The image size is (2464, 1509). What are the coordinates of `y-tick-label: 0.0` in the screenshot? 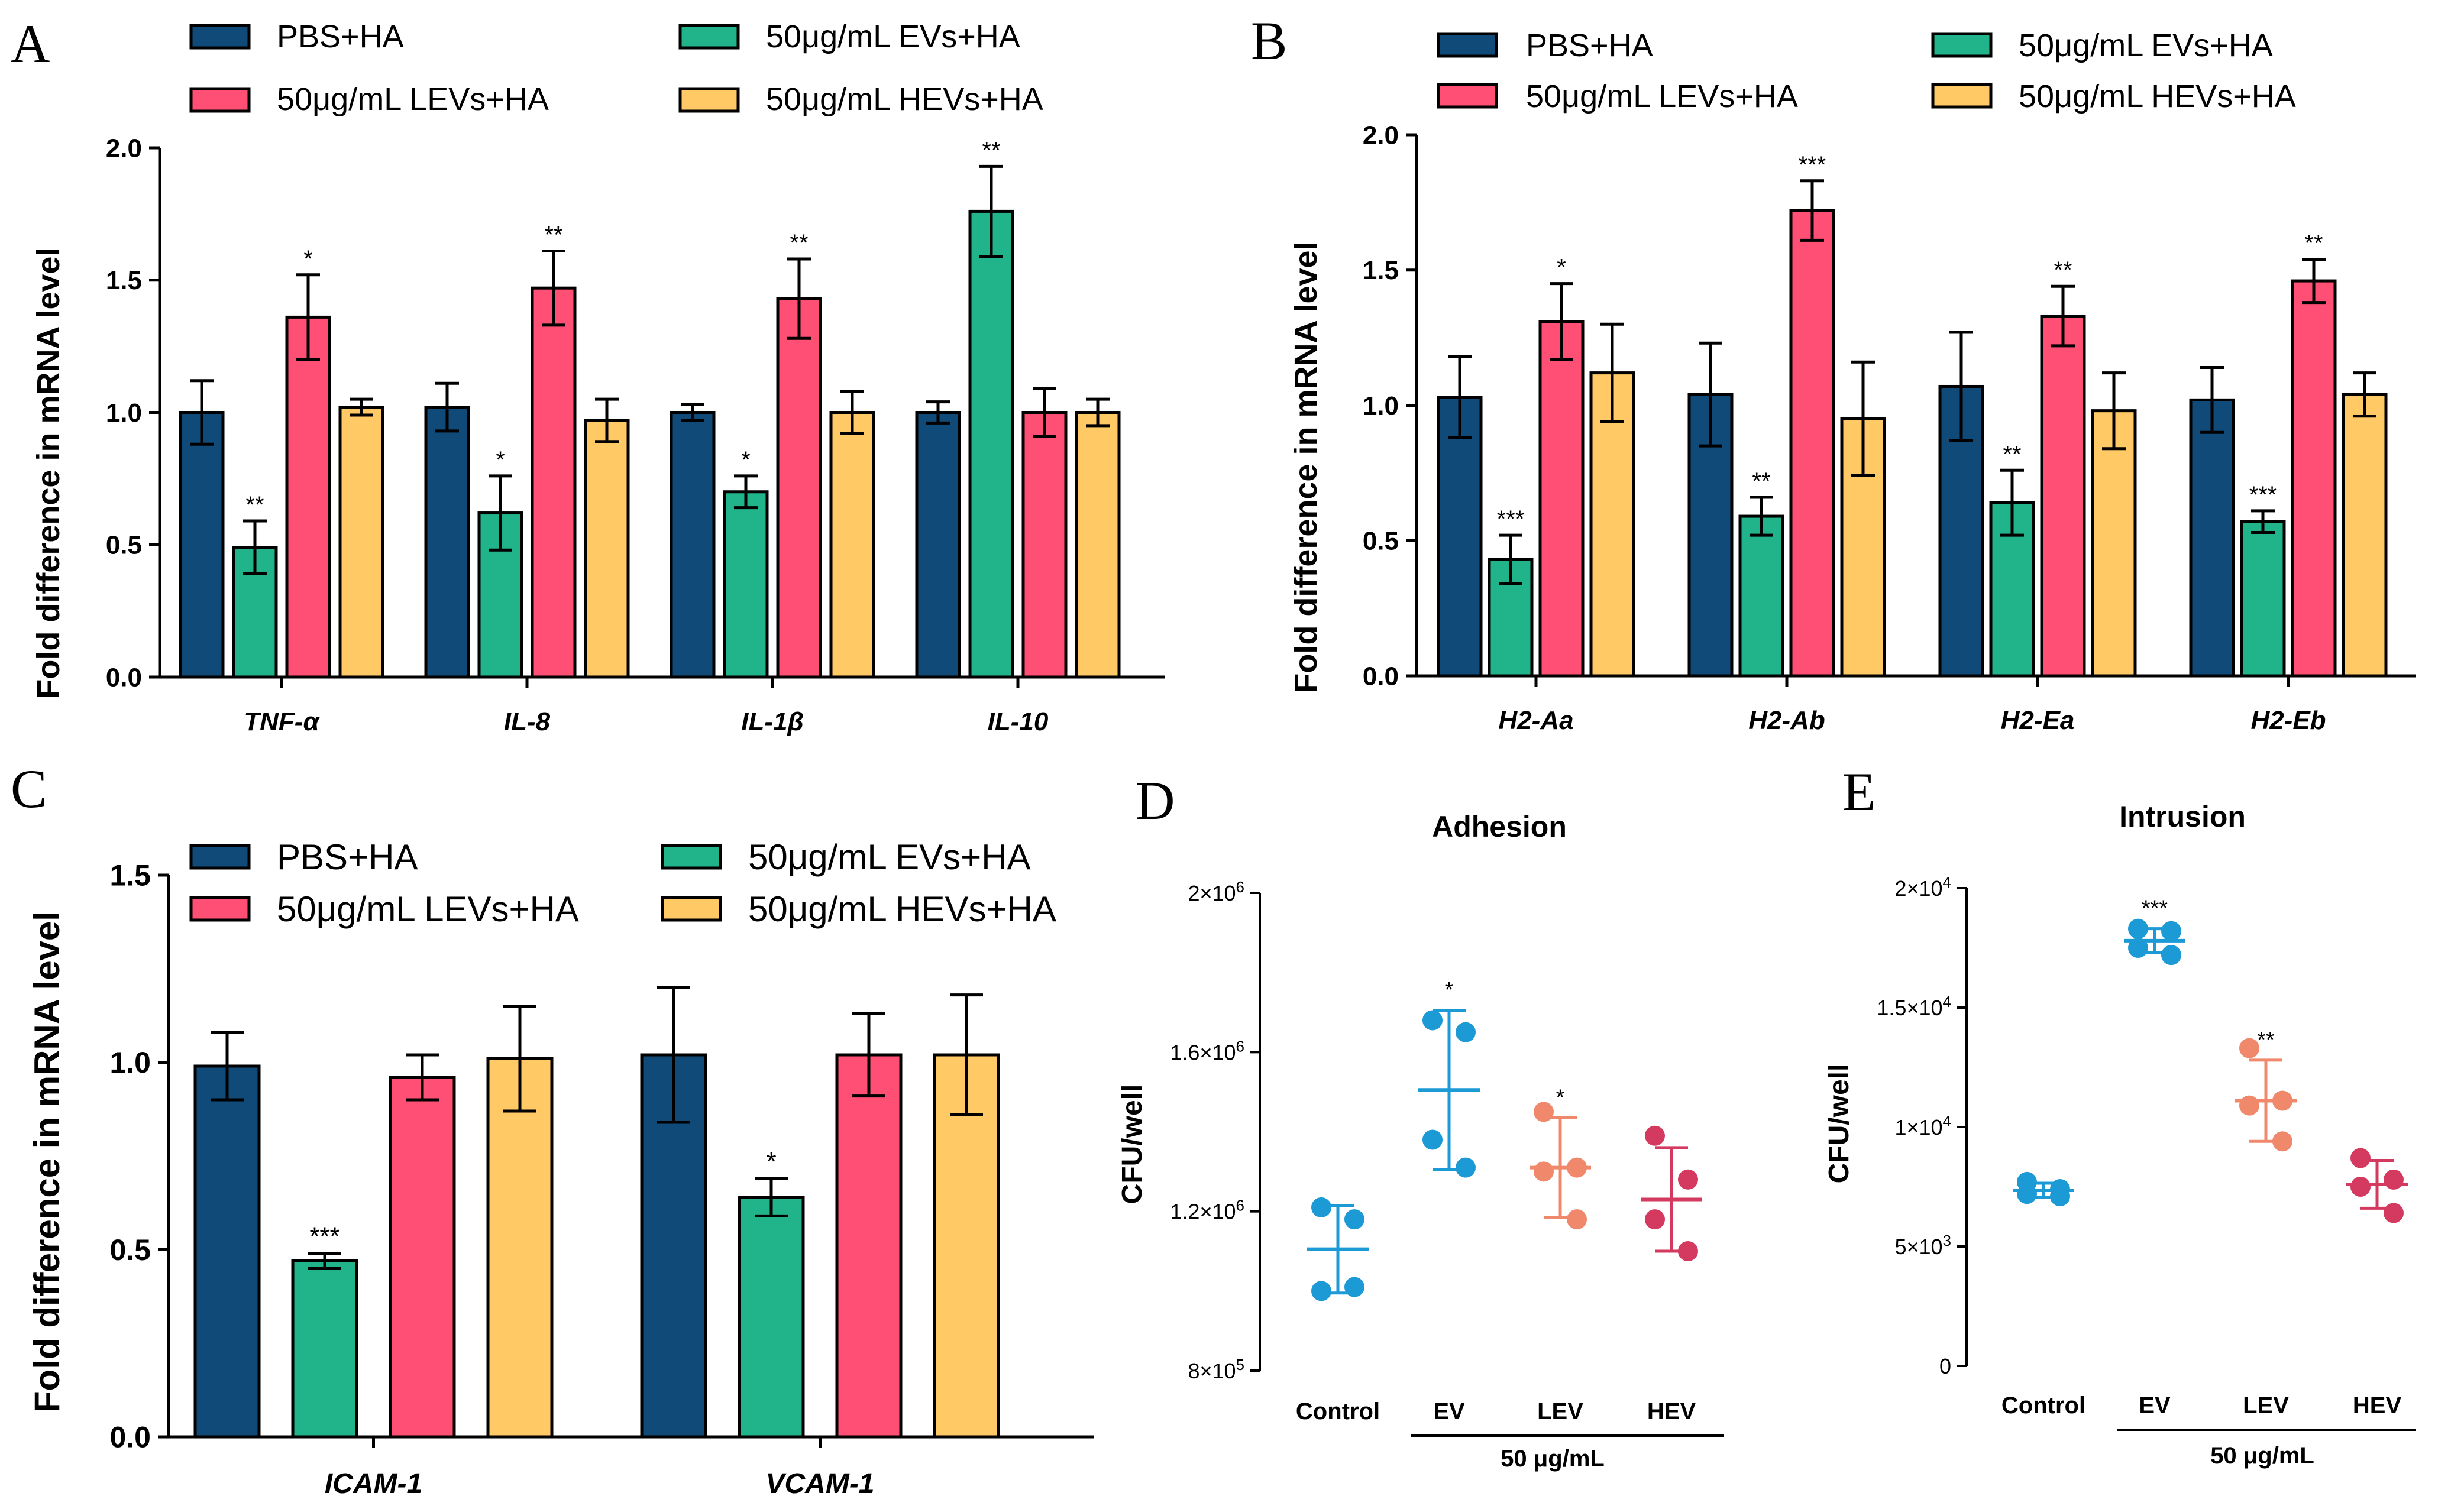 It's located at (1381, 676).